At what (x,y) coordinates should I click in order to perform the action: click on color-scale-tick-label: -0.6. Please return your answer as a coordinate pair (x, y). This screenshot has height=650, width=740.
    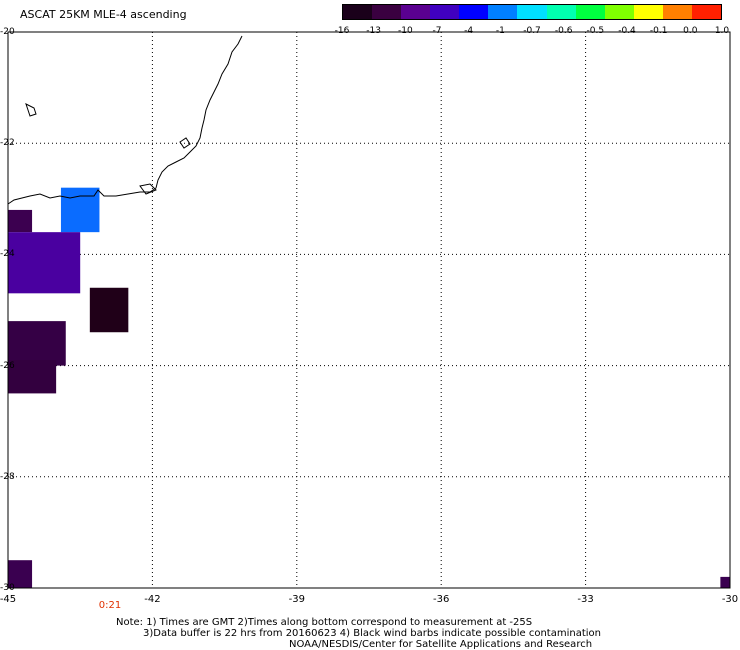
    Looking at the image, I should click on (563, 31).